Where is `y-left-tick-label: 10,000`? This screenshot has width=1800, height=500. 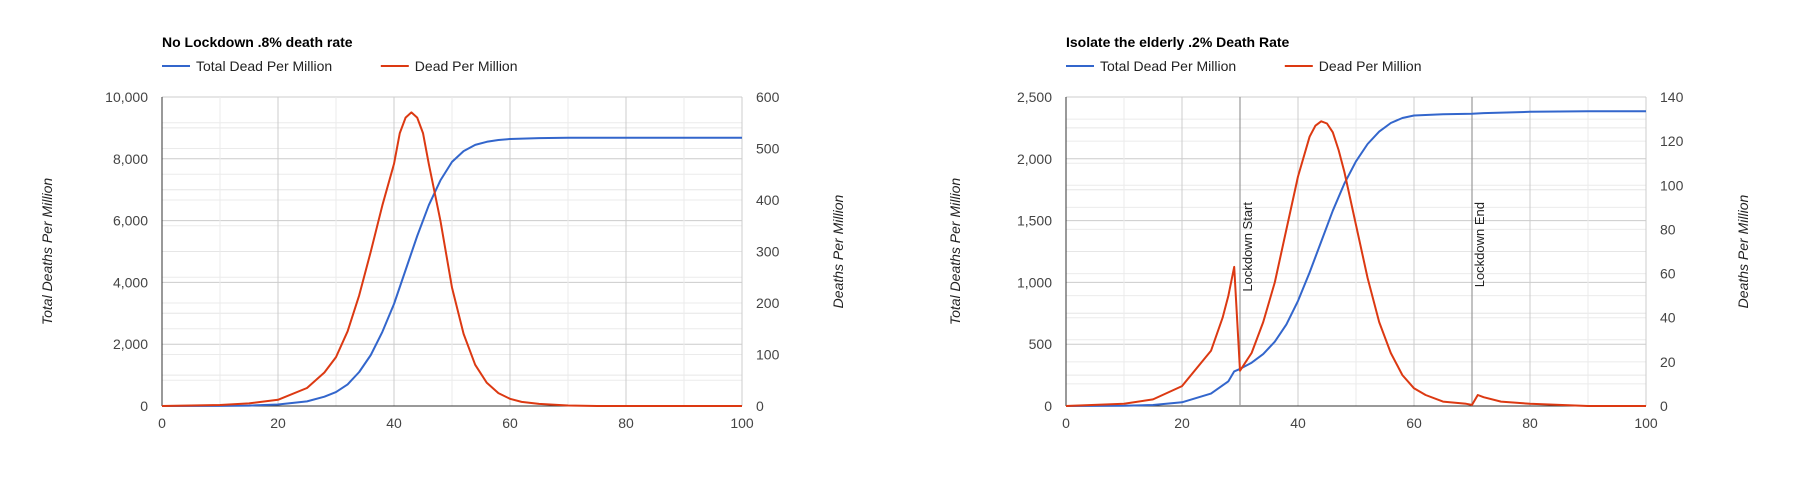 y-left-tick-label: 10,000 is located at coordinates (126, 97).